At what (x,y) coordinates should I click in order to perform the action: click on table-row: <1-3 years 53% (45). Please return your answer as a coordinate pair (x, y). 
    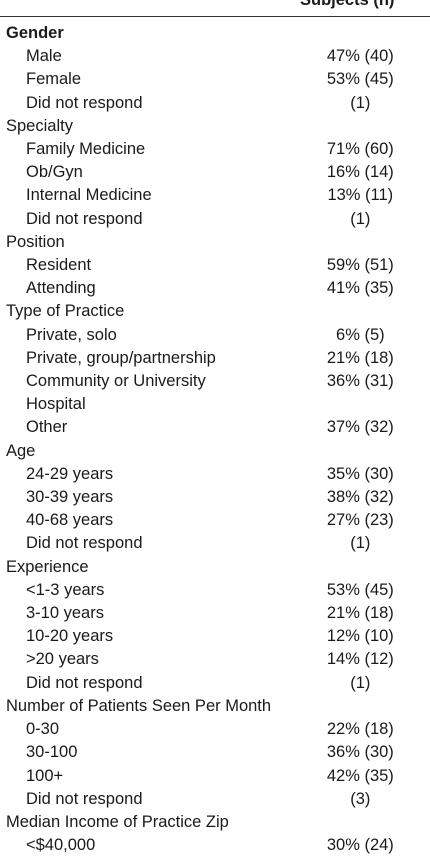
    Looking at the image, I should click on (215, 590).